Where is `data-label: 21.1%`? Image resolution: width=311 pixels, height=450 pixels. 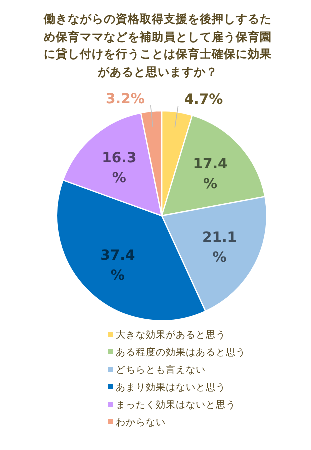
data-label: 21.1% is located at coordinates (220, 248).